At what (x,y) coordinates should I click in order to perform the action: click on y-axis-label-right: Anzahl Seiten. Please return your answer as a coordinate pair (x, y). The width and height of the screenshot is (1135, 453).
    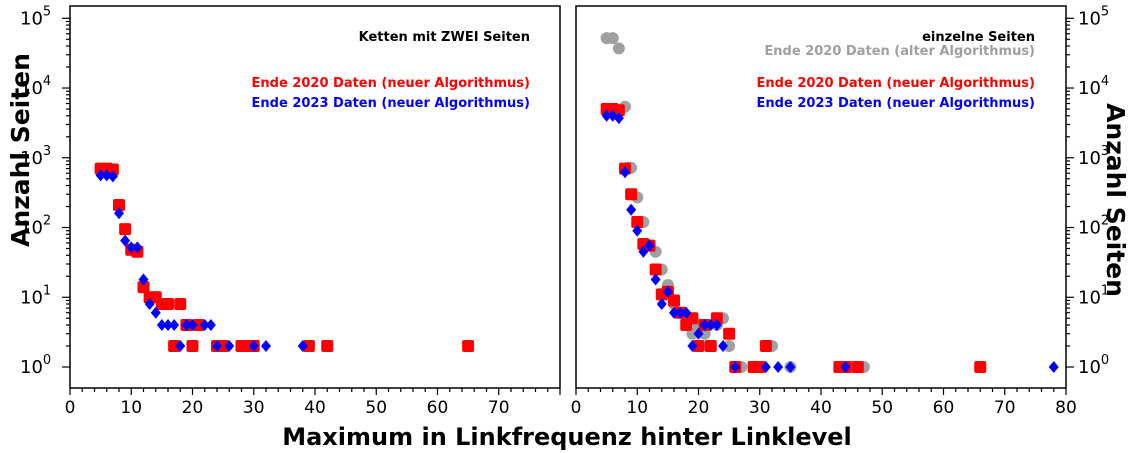
    Looking at the image, I should click on (1115, 200).